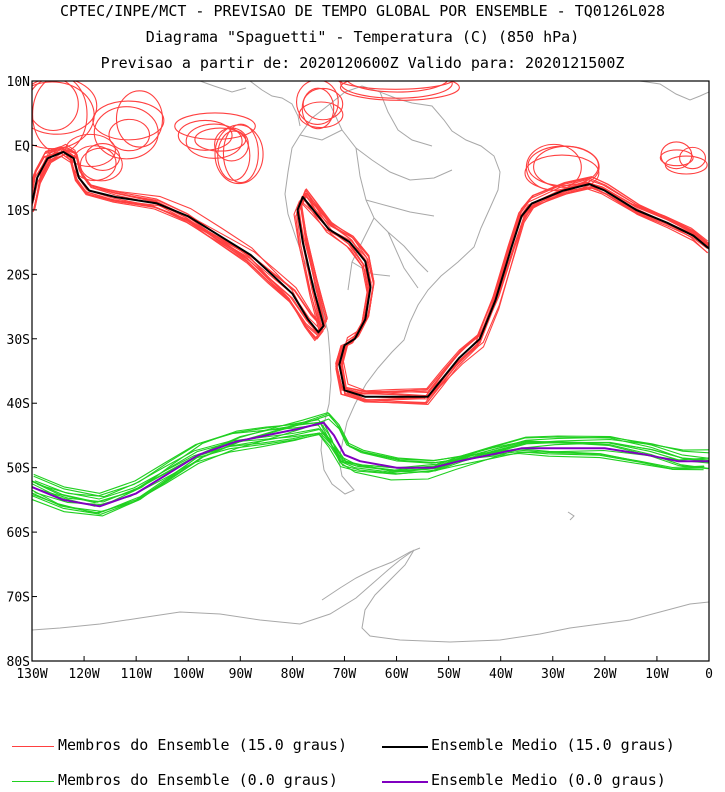  I want to click on lat-label: EQ, so click(22, 146).